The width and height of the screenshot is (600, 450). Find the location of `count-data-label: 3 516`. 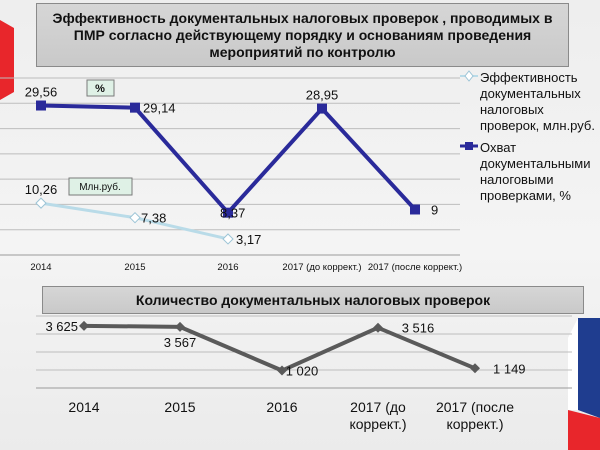

count-data-label: 3 516 is located at coordinates (418, 328).